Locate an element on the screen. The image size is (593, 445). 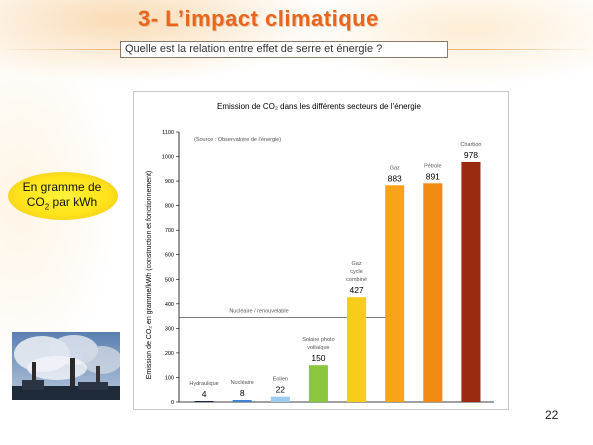
bar-category-label: Solaire photo is located at coordinates (318, 340).